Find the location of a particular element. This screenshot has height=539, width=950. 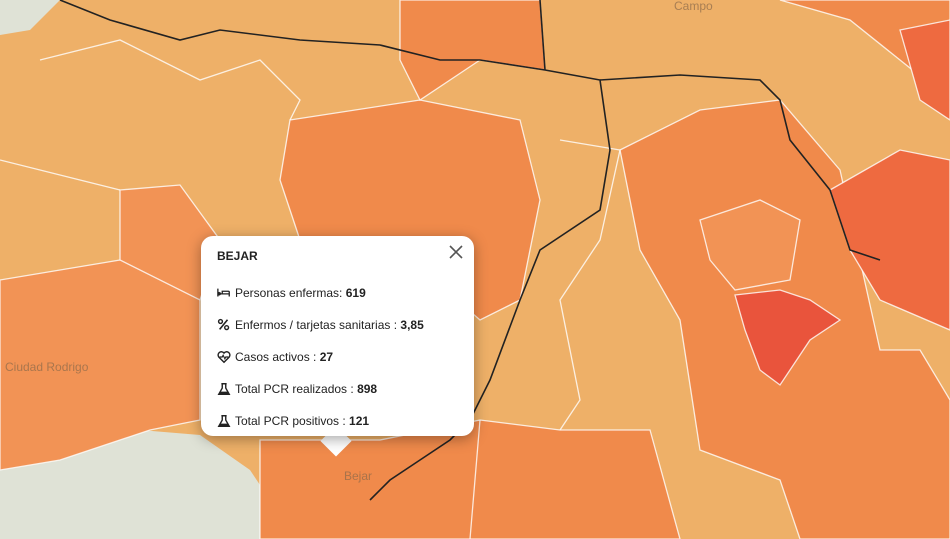

row-label: Total PCR positivos : is located at coordinates (292, 421).